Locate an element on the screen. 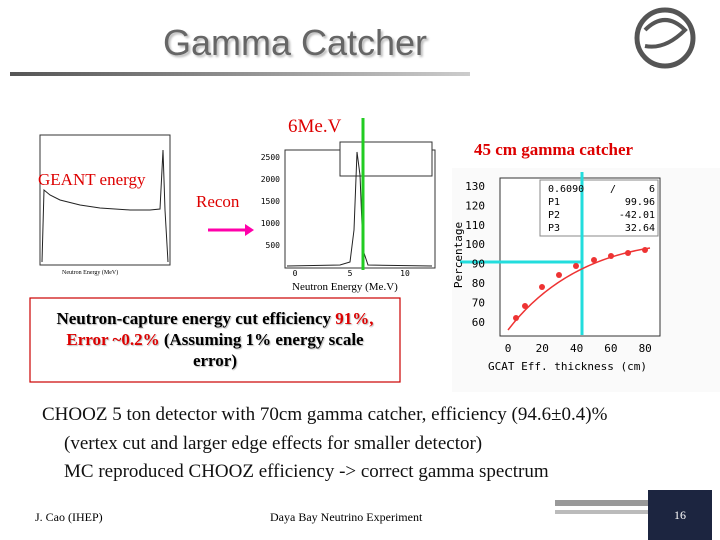 The image size is (720, 540). footer-event: Daya Bay Neutrino Experiment is located at coordinates (346, 517).